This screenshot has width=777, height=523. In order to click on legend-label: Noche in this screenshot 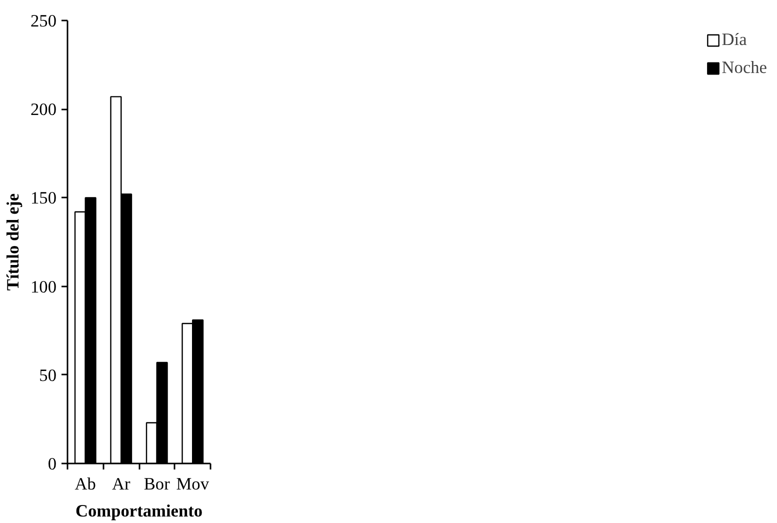, I will do `click(744, 68)`.